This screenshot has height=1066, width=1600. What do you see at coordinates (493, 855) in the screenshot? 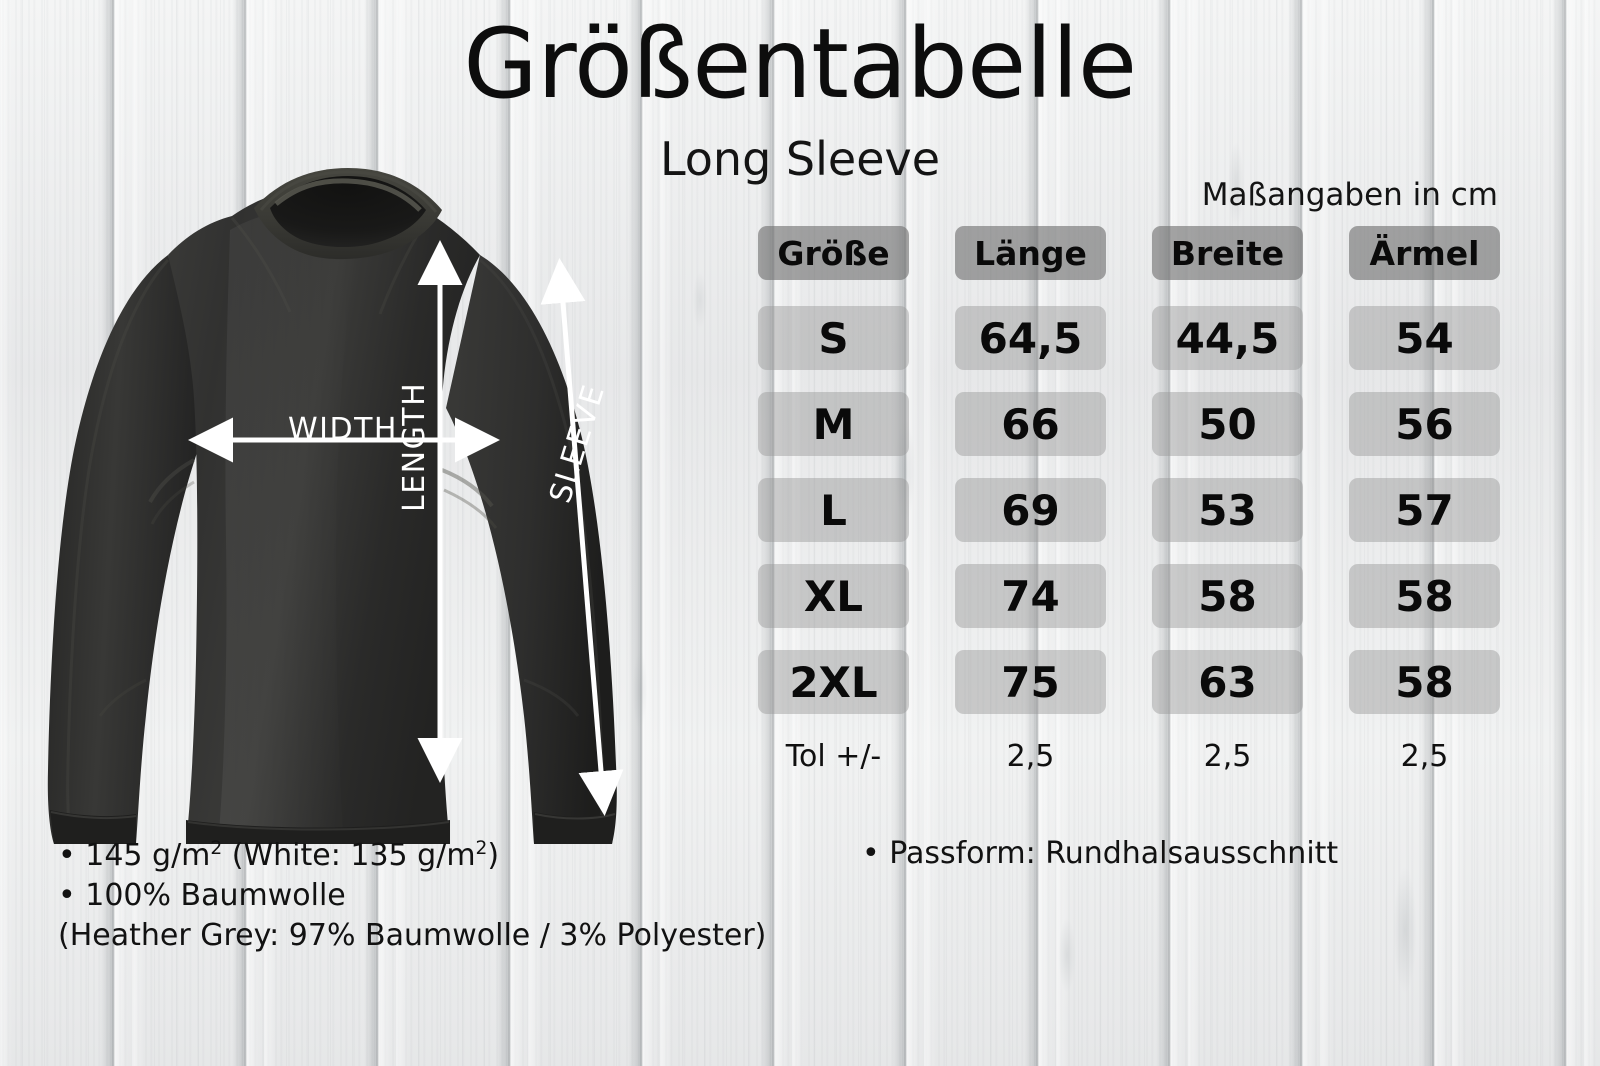
I see `fabric-weight-post: )` at bounding box center [493, 855].